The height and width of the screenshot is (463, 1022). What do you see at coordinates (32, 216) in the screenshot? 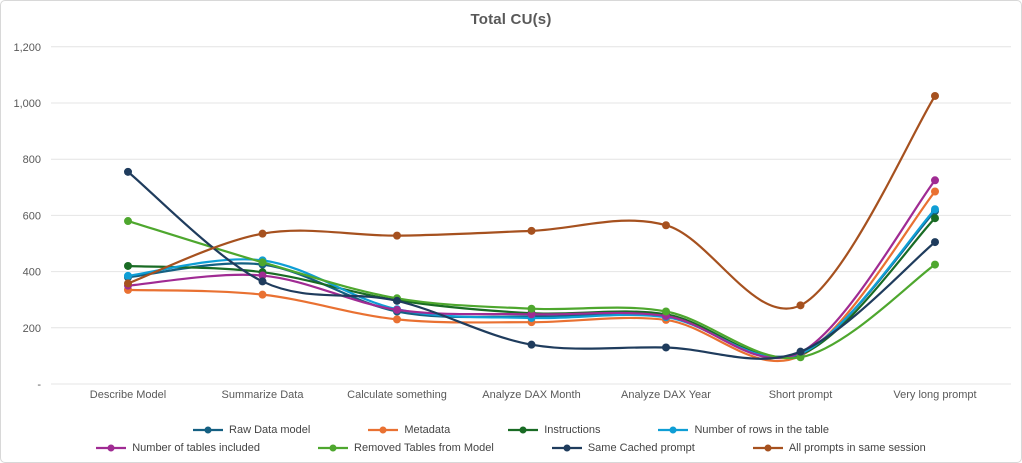
I see `y-axis-tick-label: 600` at bounding box center [32, 216].